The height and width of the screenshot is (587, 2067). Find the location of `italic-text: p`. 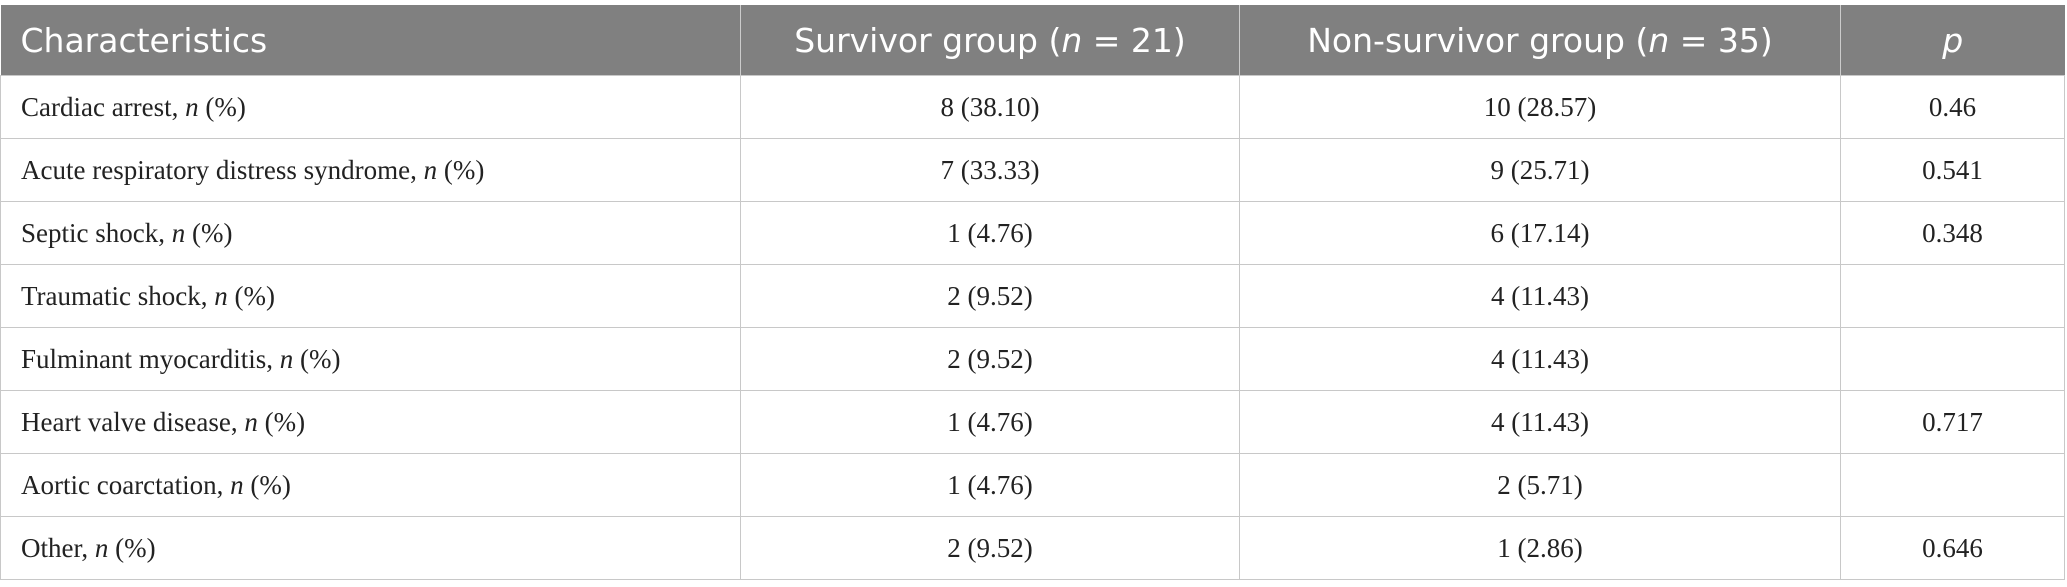

italic-text: p is located at coordinates (1953, 40).